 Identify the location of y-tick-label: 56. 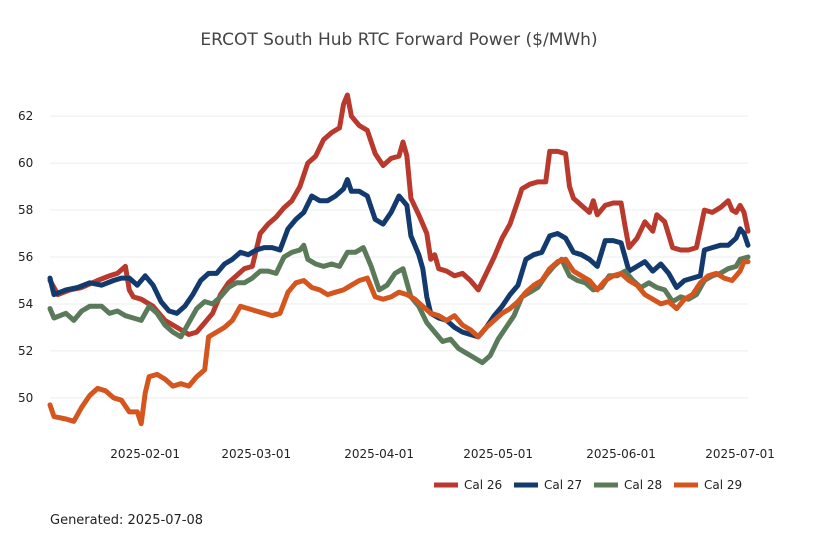
(25, 257).